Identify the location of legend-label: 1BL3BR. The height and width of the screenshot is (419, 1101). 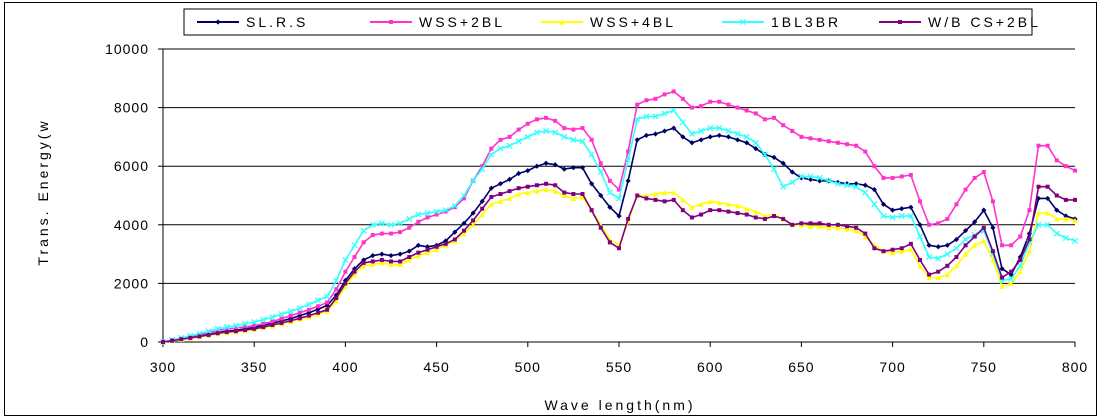
(806, 22).